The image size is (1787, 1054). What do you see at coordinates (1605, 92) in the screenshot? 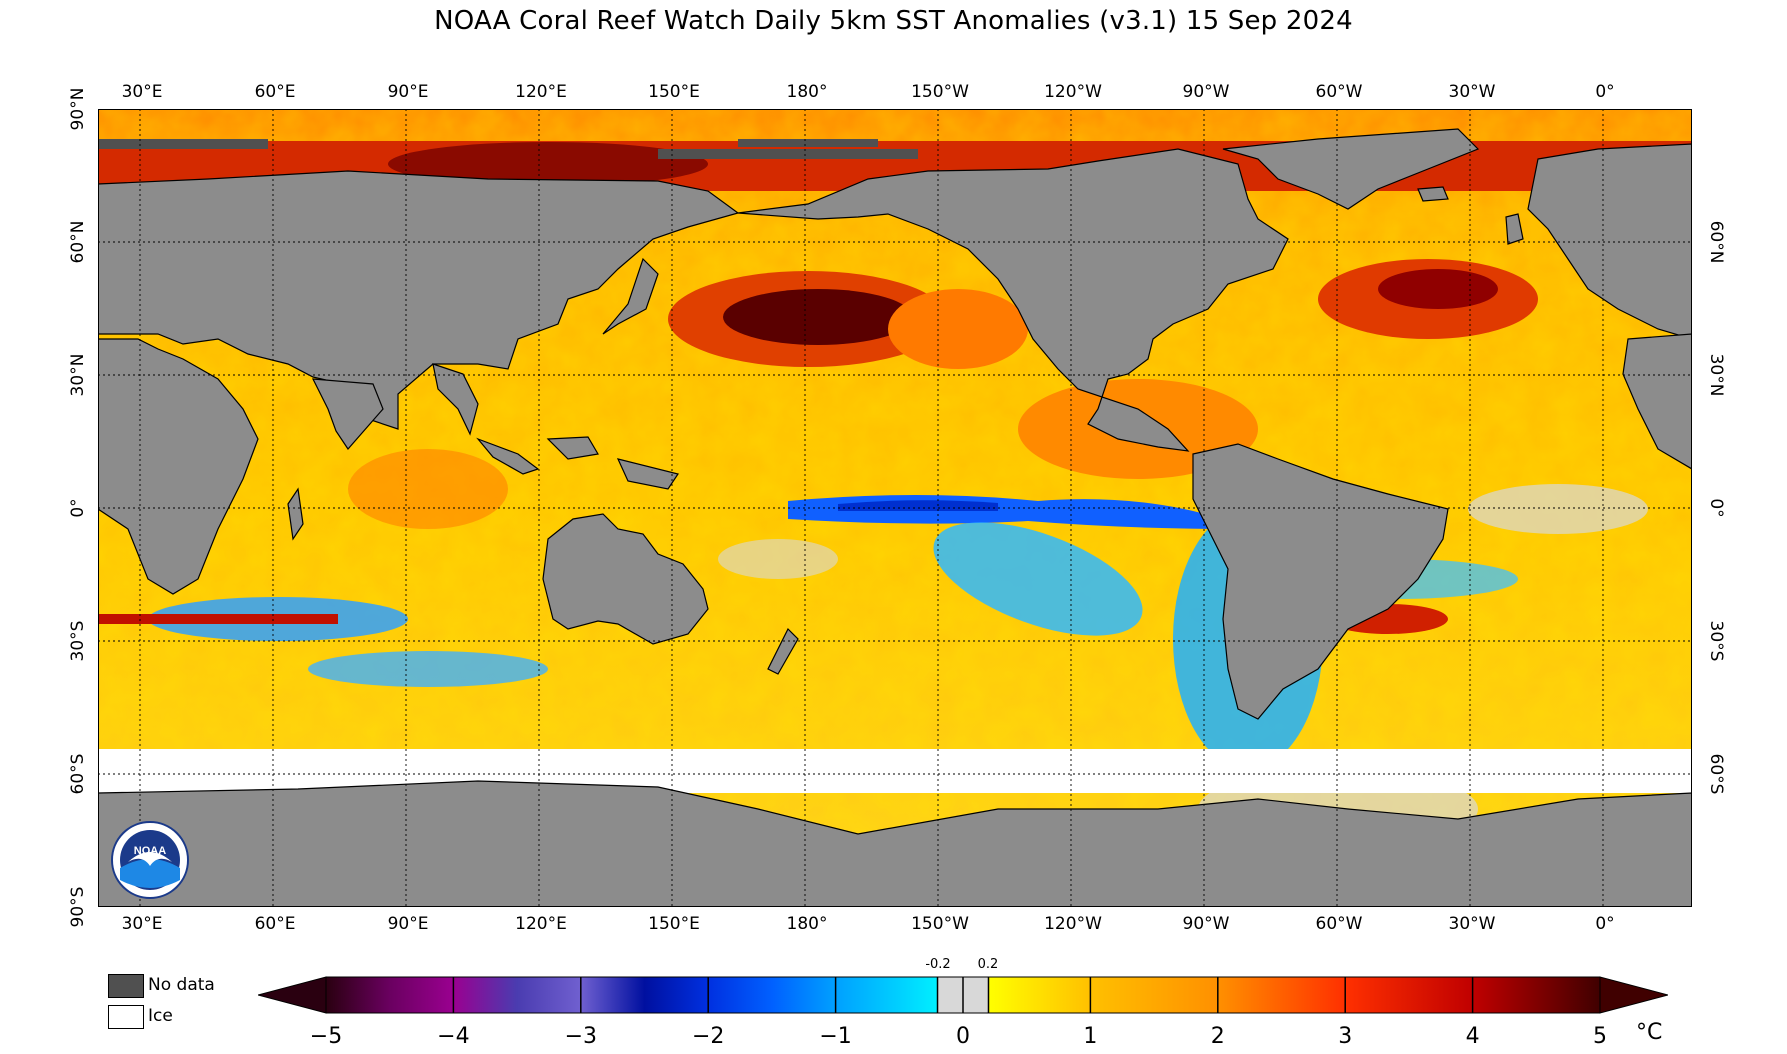
I see `lon-label-top: 0°` at bounding box center [1605, 92].